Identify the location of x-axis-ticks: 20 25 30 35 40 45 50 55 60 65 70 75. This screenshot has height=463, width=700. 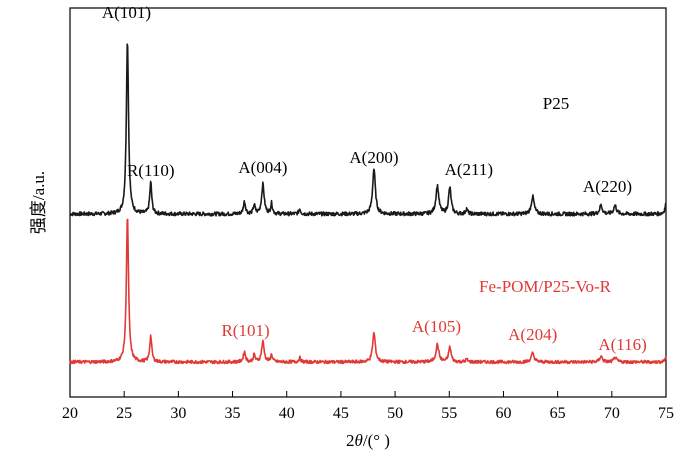
(368, 406).